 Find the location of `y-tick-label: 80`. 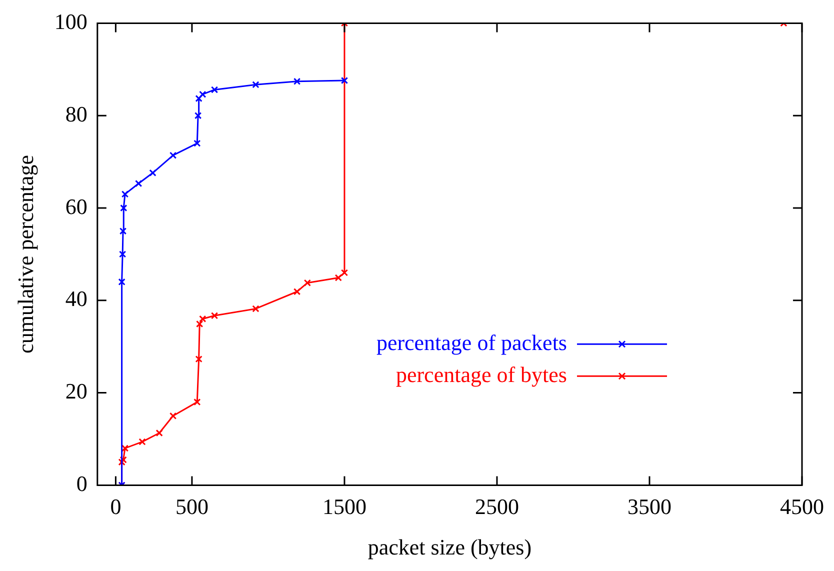

y-tick-label: 80 is located at coordinates (76, 113).